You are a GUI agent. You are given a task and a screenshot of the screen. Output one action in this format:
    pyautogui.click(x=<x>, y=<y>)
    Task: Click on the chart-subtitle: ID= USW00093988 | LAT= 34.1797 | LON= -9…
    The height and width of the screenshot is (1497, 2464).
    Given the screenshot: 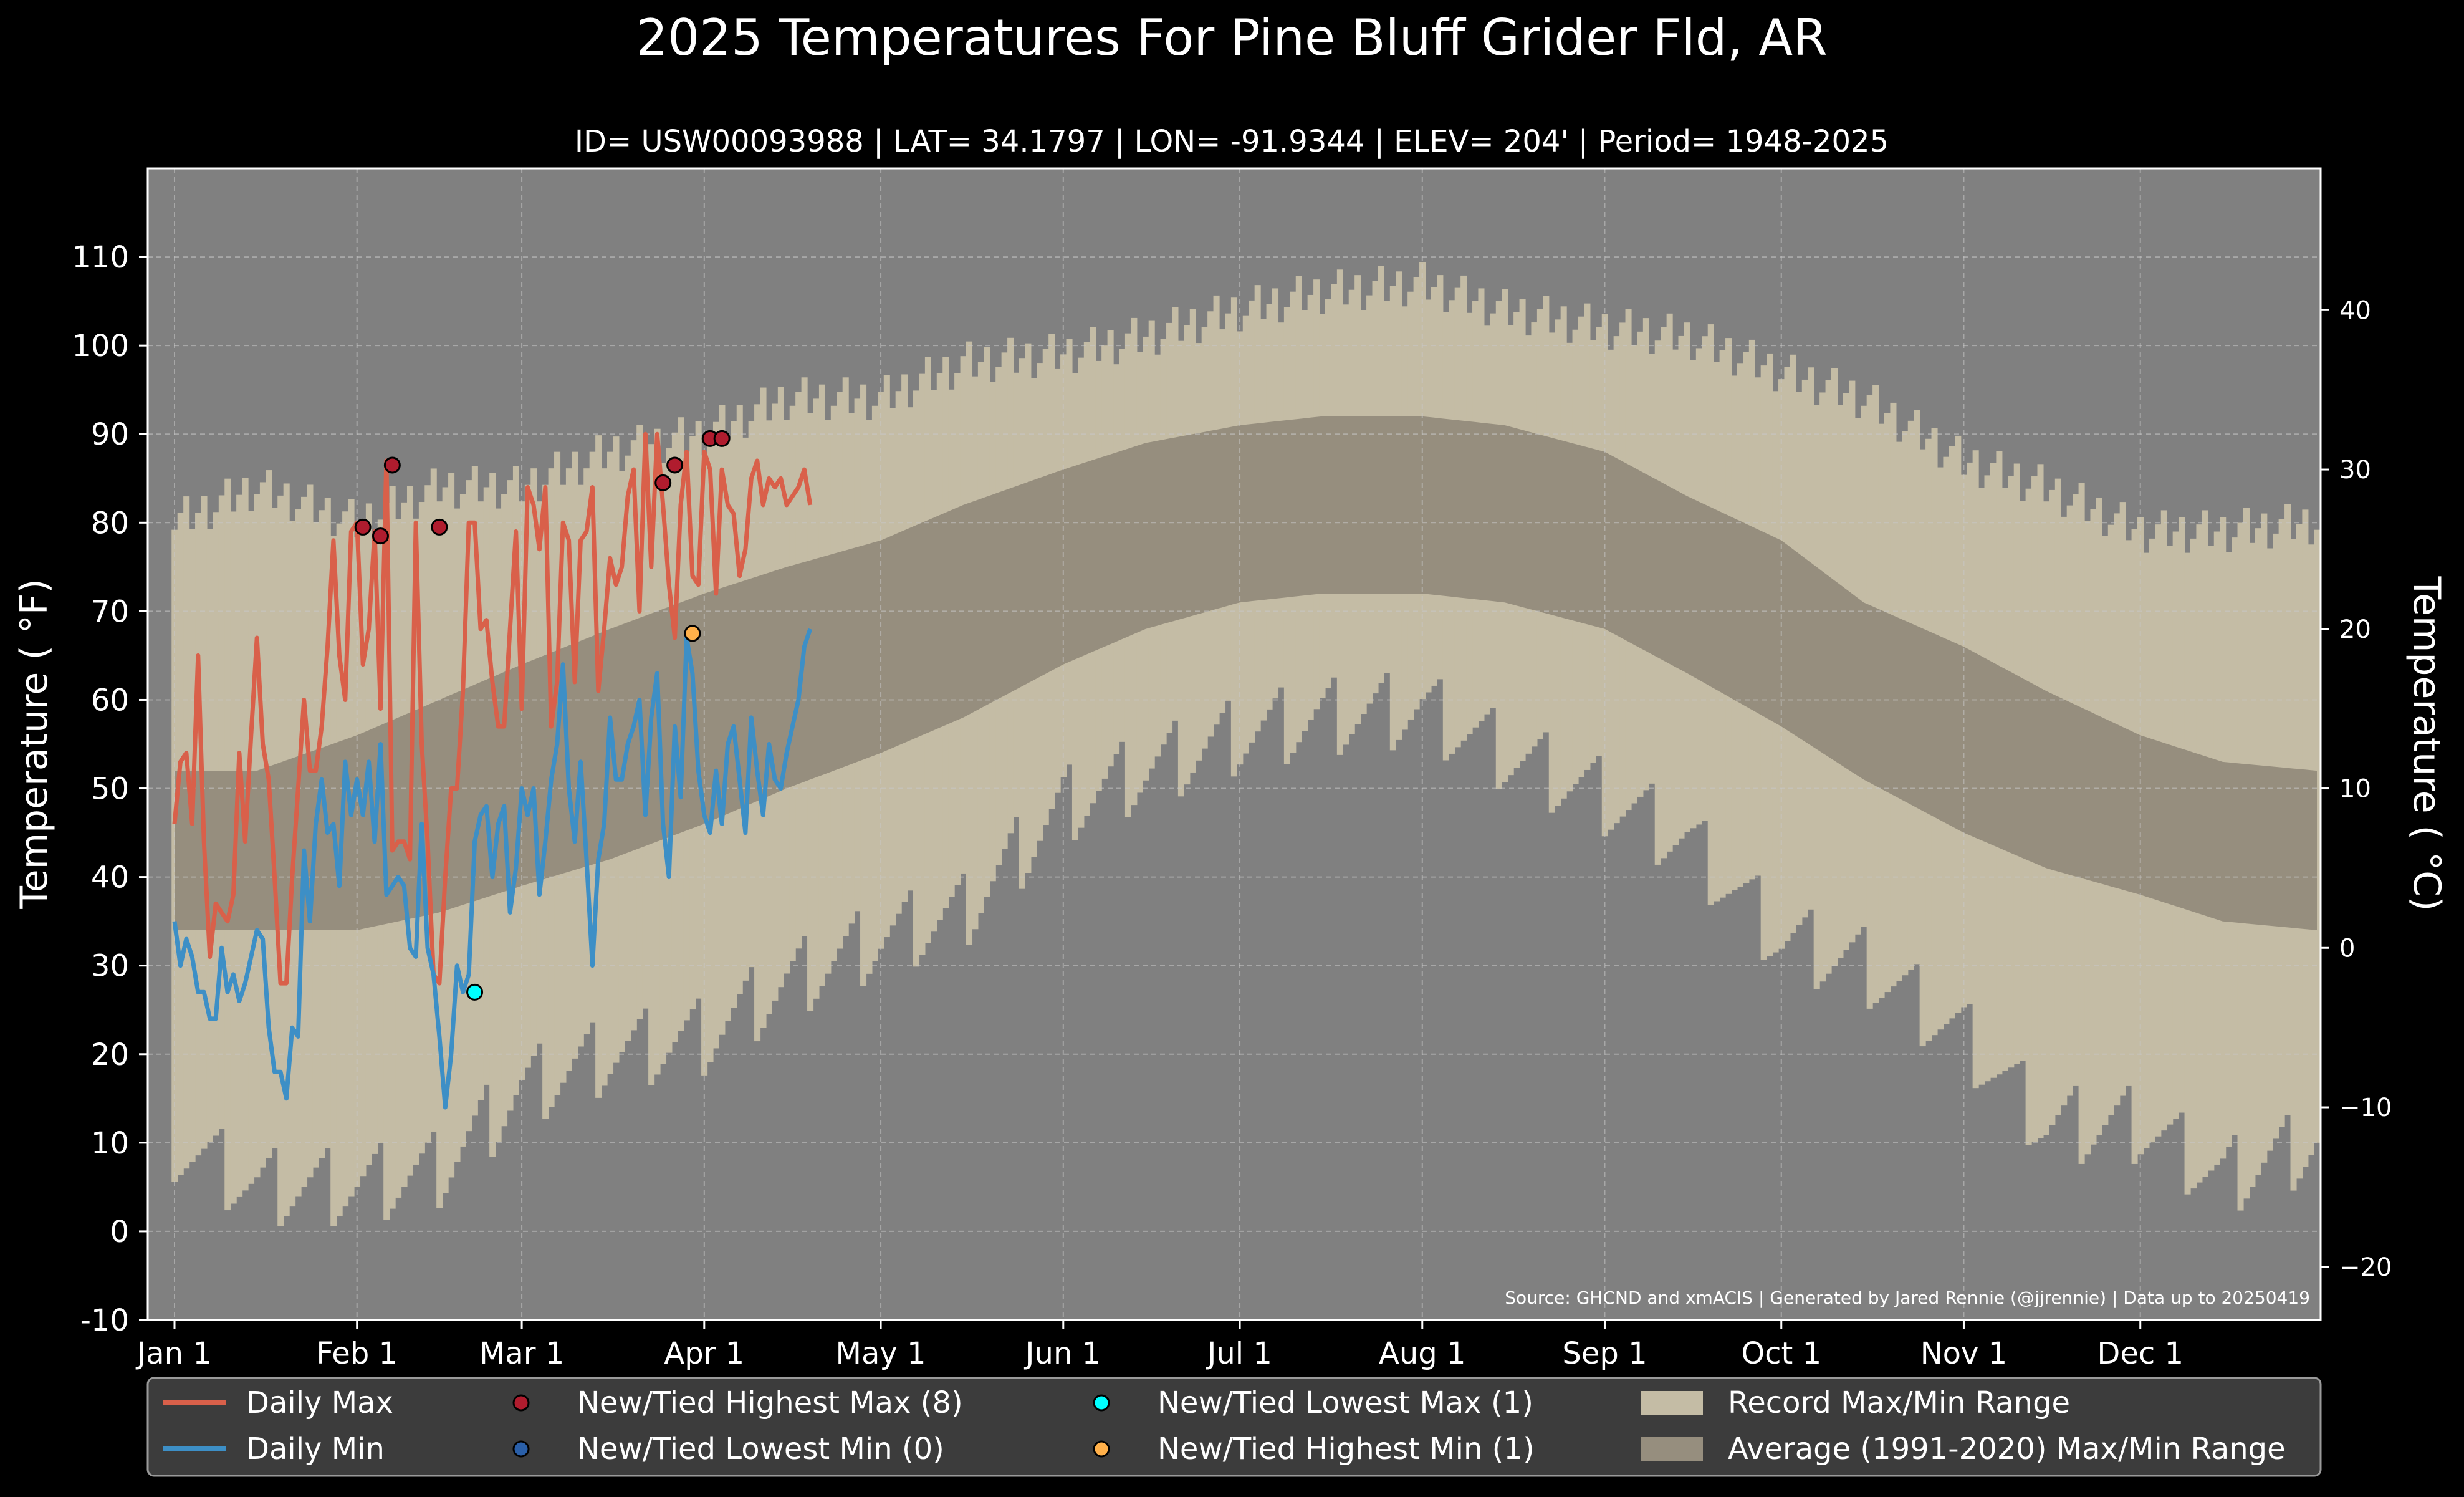 What is the action you would take?
    pyautogui.click(x=1232, y=141)
    